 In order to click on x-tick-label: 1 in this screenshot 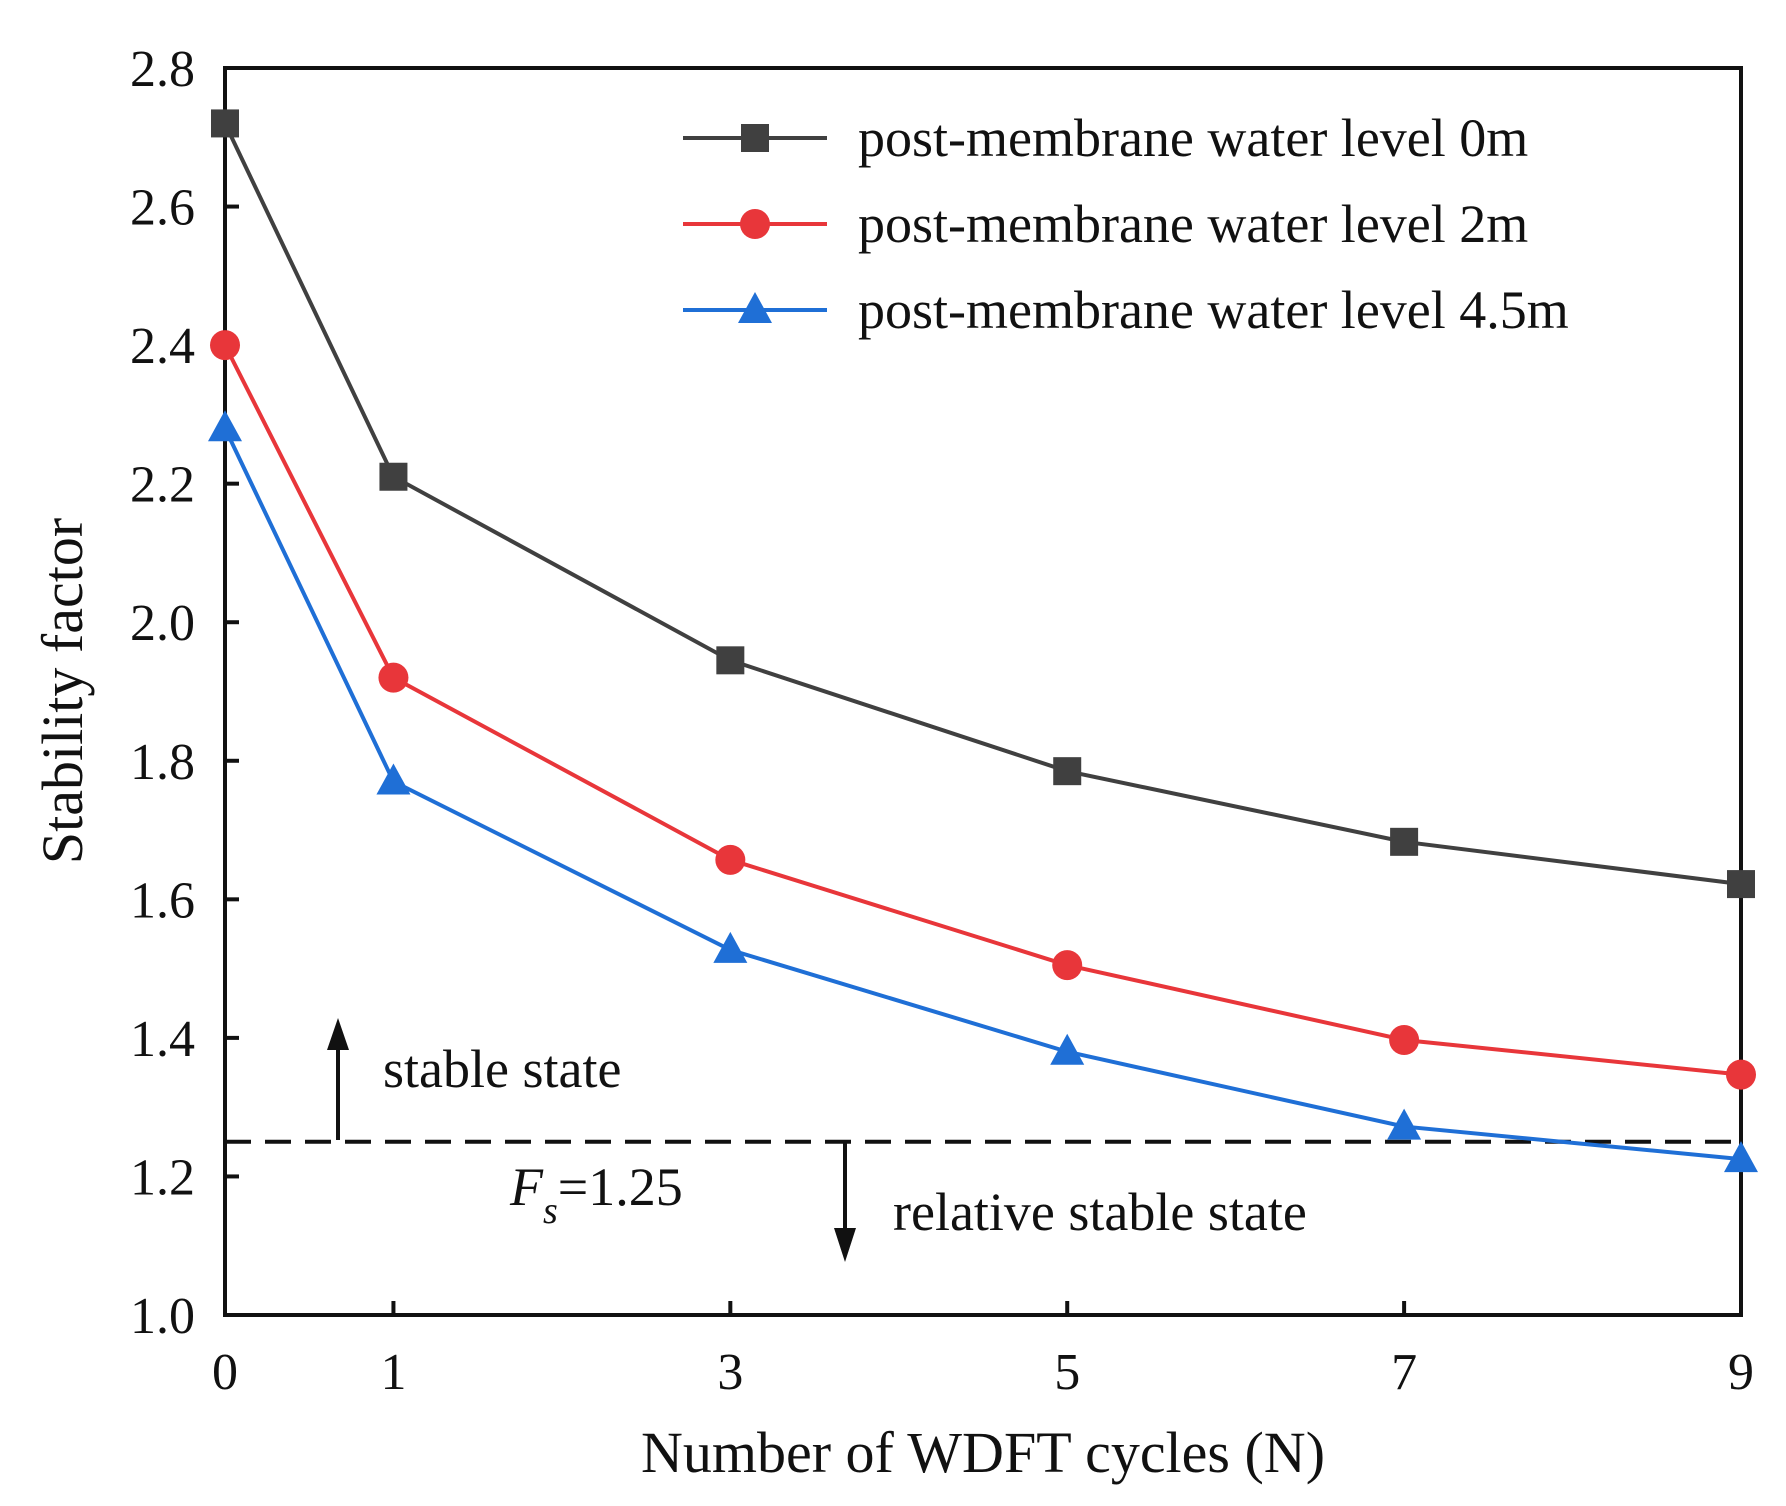, I will do `click(393, 1372)`.